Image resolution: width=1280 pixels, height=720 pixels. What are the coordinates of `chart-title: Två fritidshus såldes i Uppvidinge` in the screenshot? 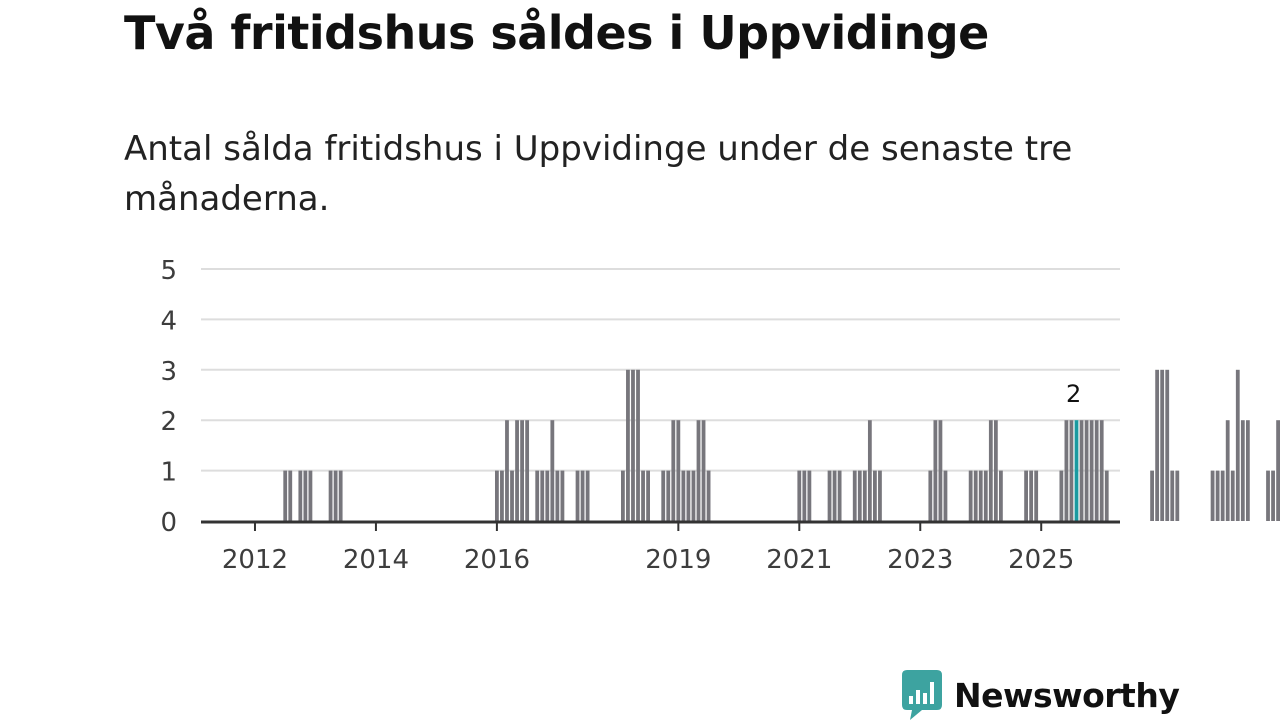 It's located at (556, 33).